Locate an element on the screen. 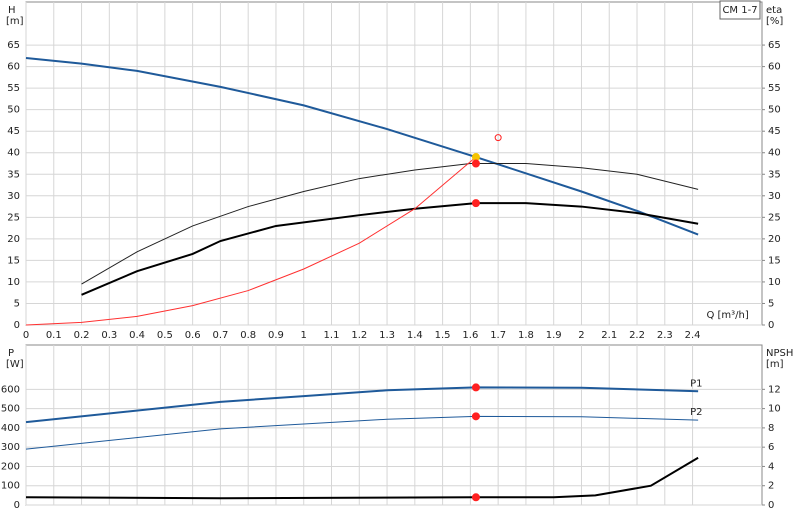  y2-axis-unit: [%] is located at coordinates (774, 21).